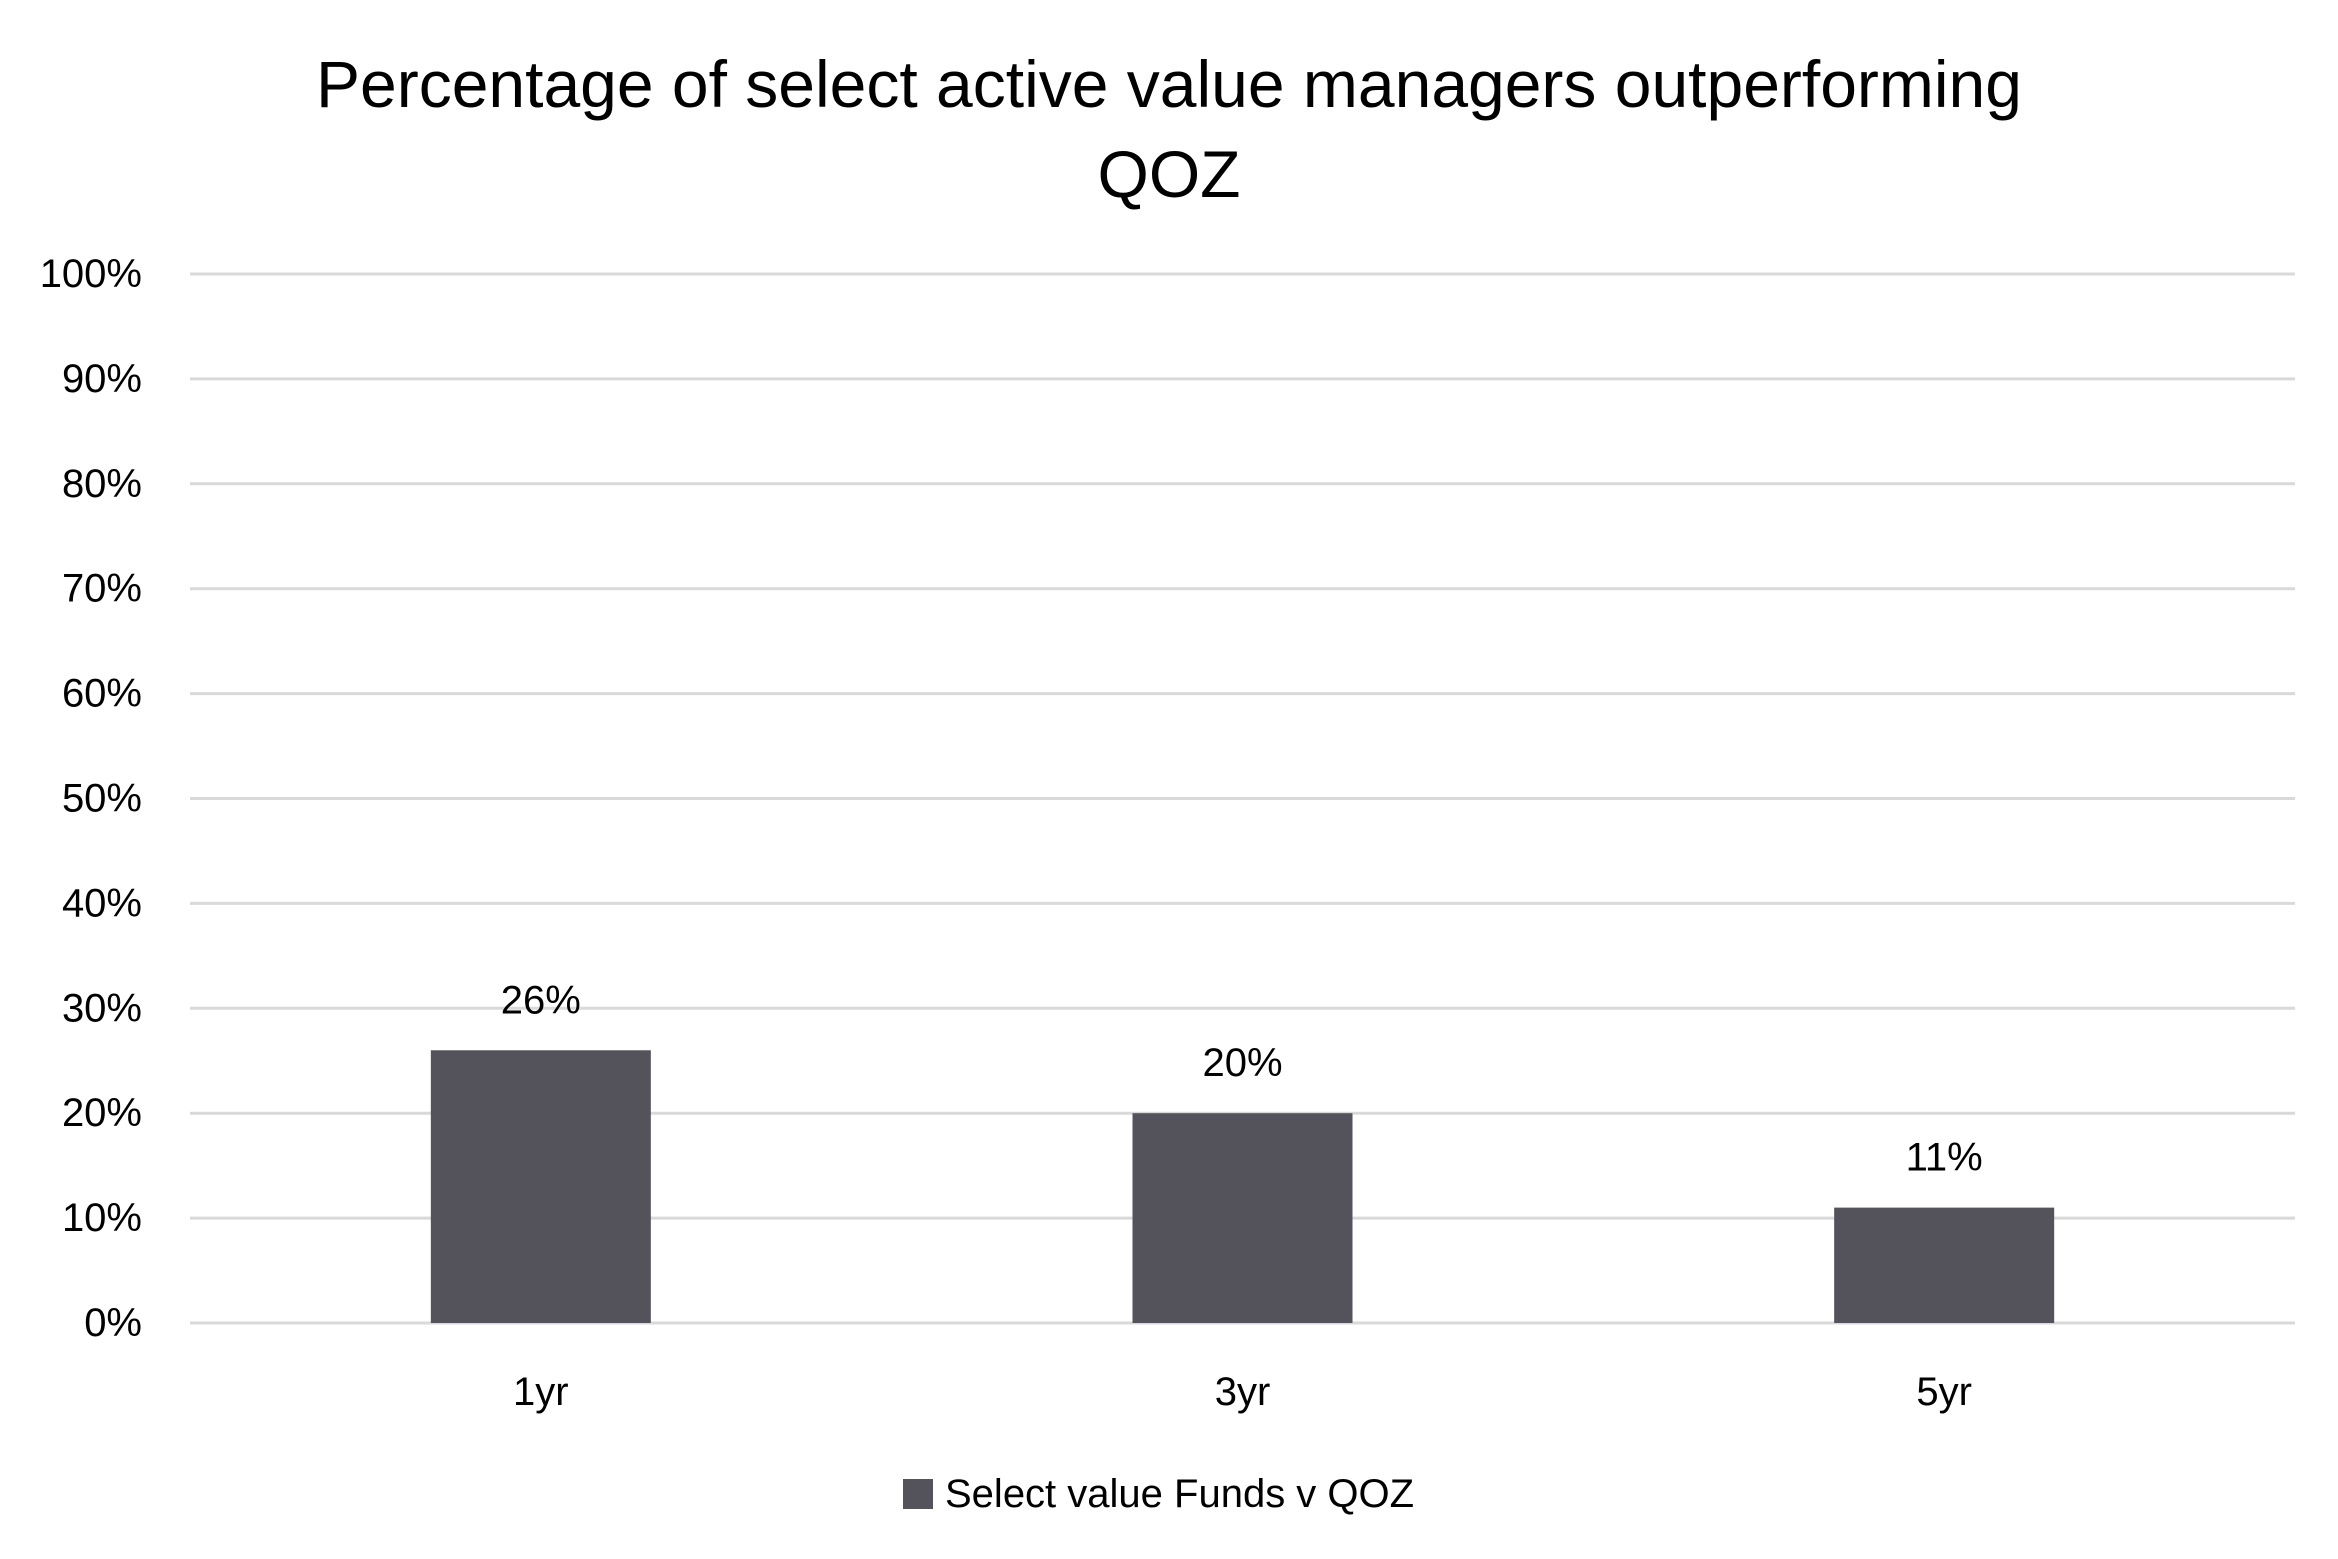 The height and width of the screenshot is (1559, 2338). I want to click on x-tick-label-5yr: 5yr, so click(1944, 1392).